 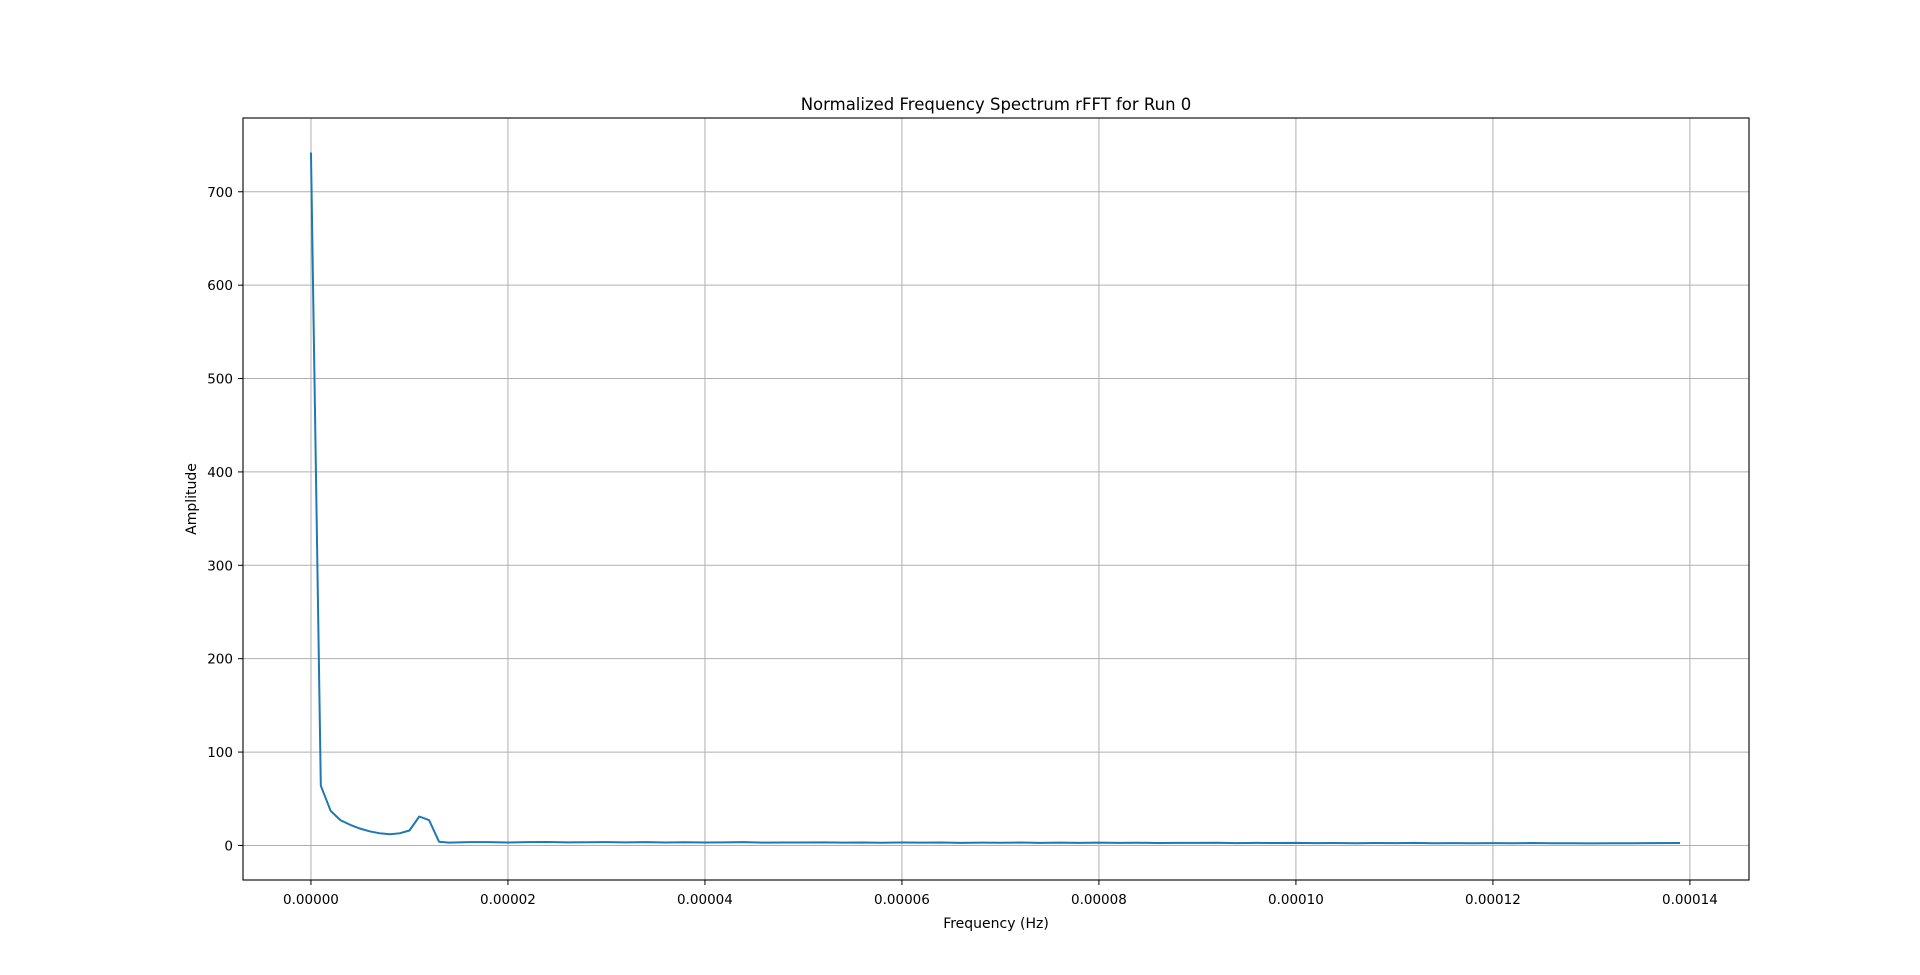 I want to click on x-tick-label: 0.00010, so click(x=1296, y=900).